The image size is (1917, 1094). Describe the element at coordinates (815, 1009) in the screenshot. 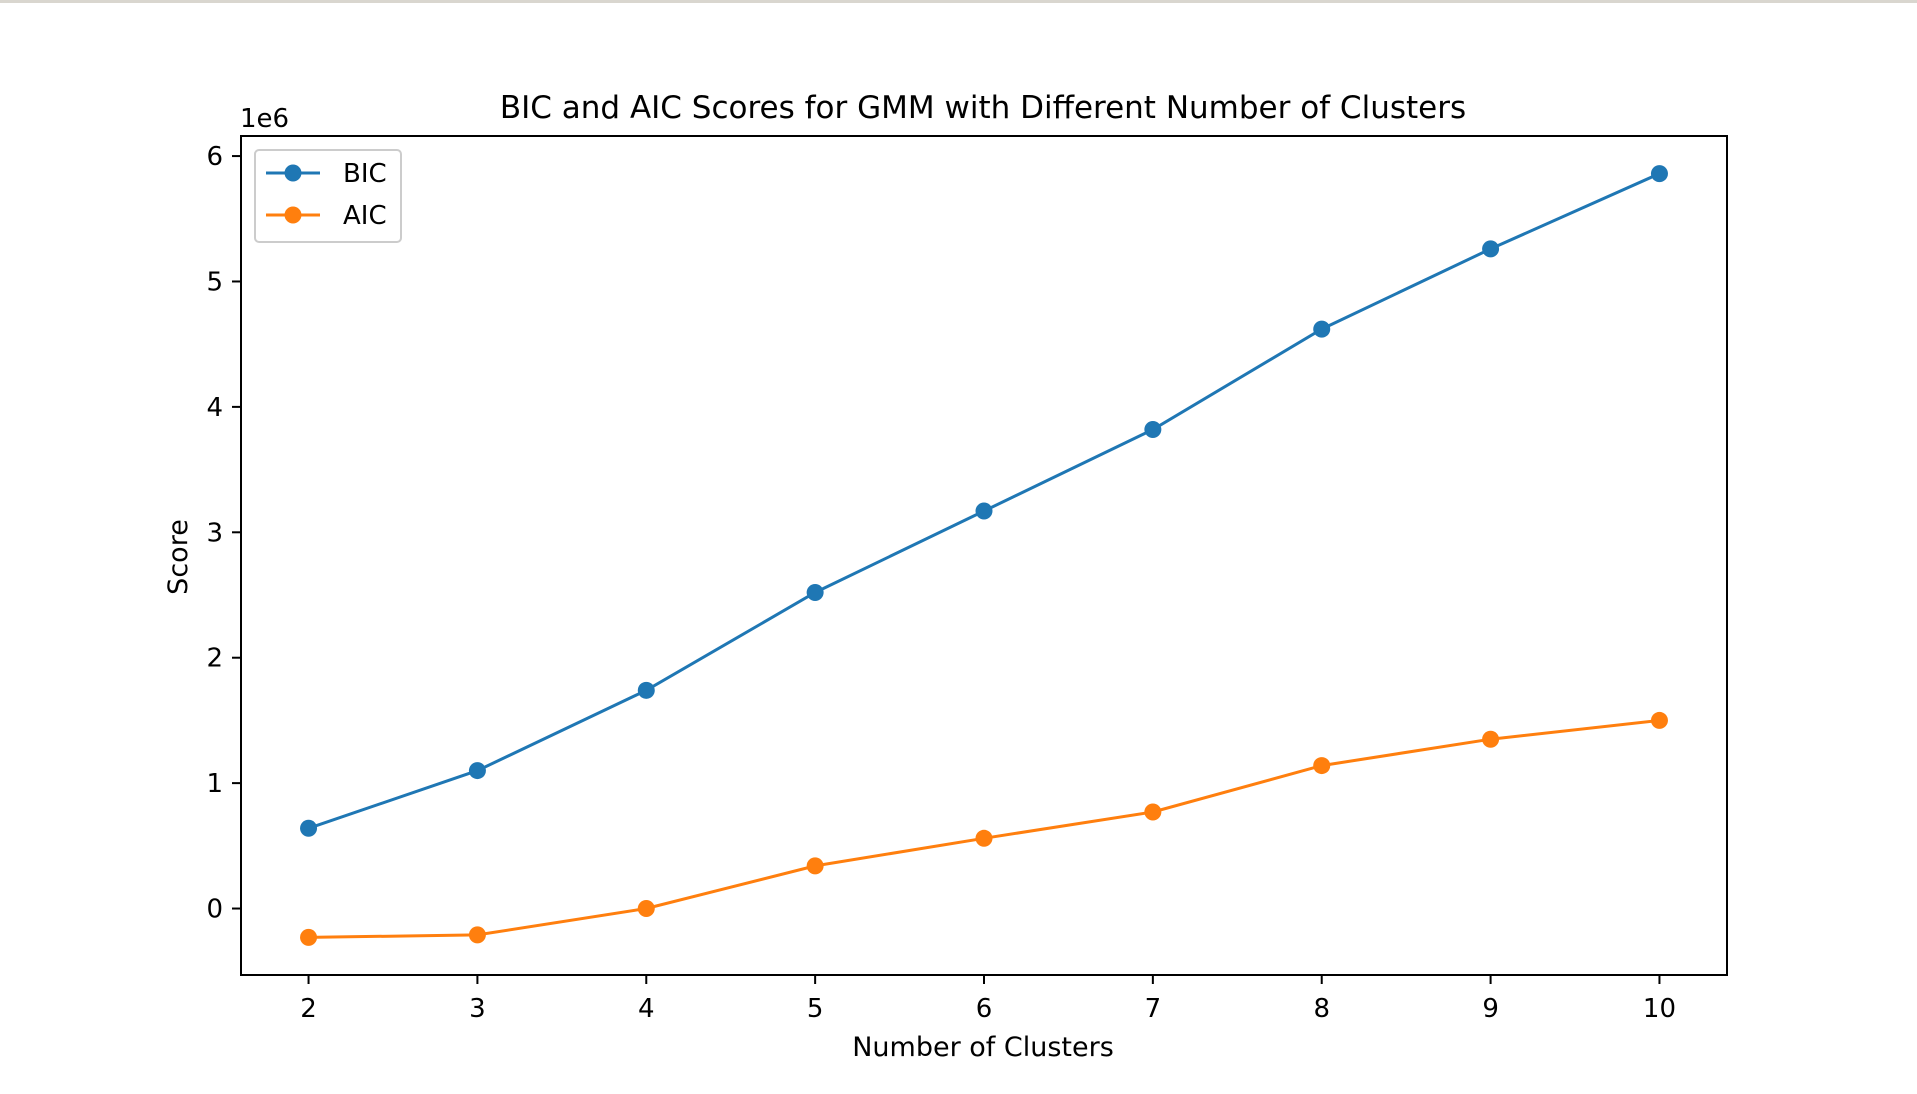

I see `x-tick-label: 5` at that location.